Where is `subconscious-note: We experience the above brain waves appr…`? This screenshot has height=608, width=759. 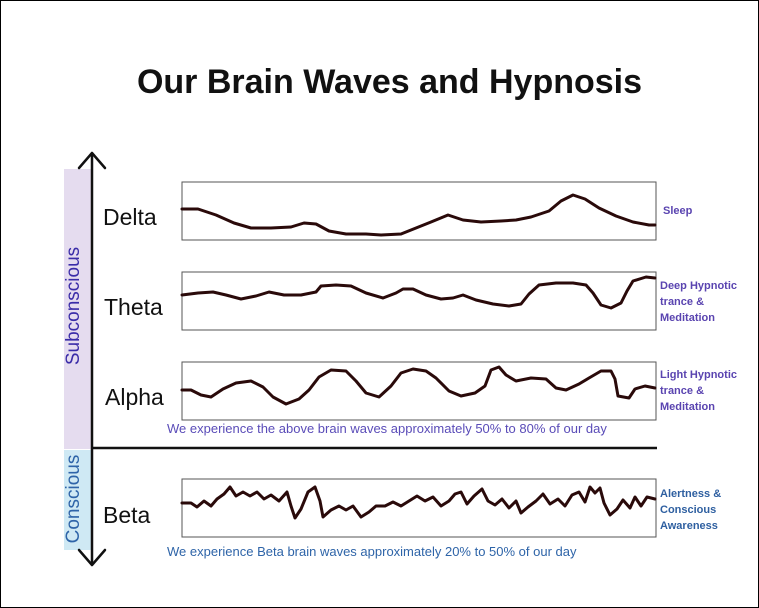 subconscious-note: We experience the above brain waves appr… is located at coordinates (387, 428).